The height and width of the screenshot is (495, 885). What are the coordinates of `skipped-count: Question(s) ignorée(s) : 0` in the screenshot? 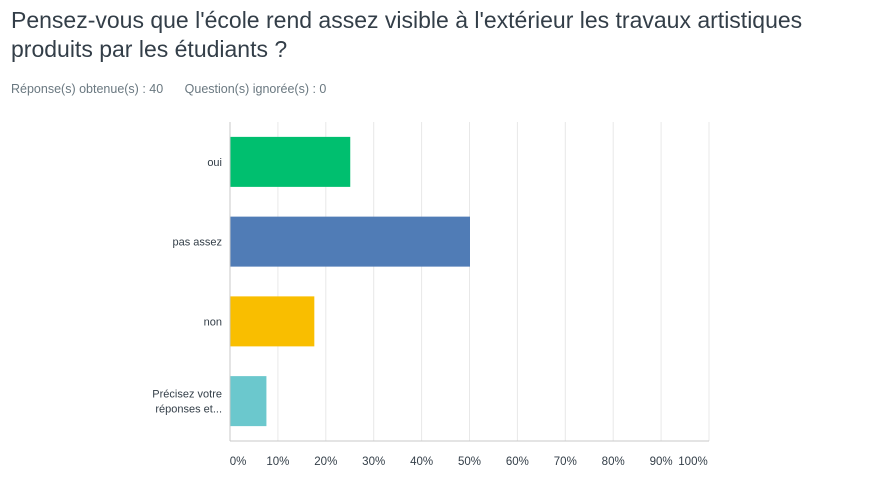 It's located at (255, 89).